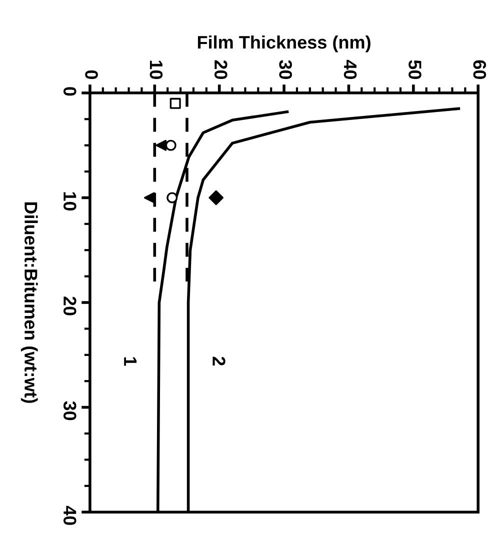  Describe the element at coordinates (70, 515) in the screenshot. I see `y-tick-label: 40` at that location.